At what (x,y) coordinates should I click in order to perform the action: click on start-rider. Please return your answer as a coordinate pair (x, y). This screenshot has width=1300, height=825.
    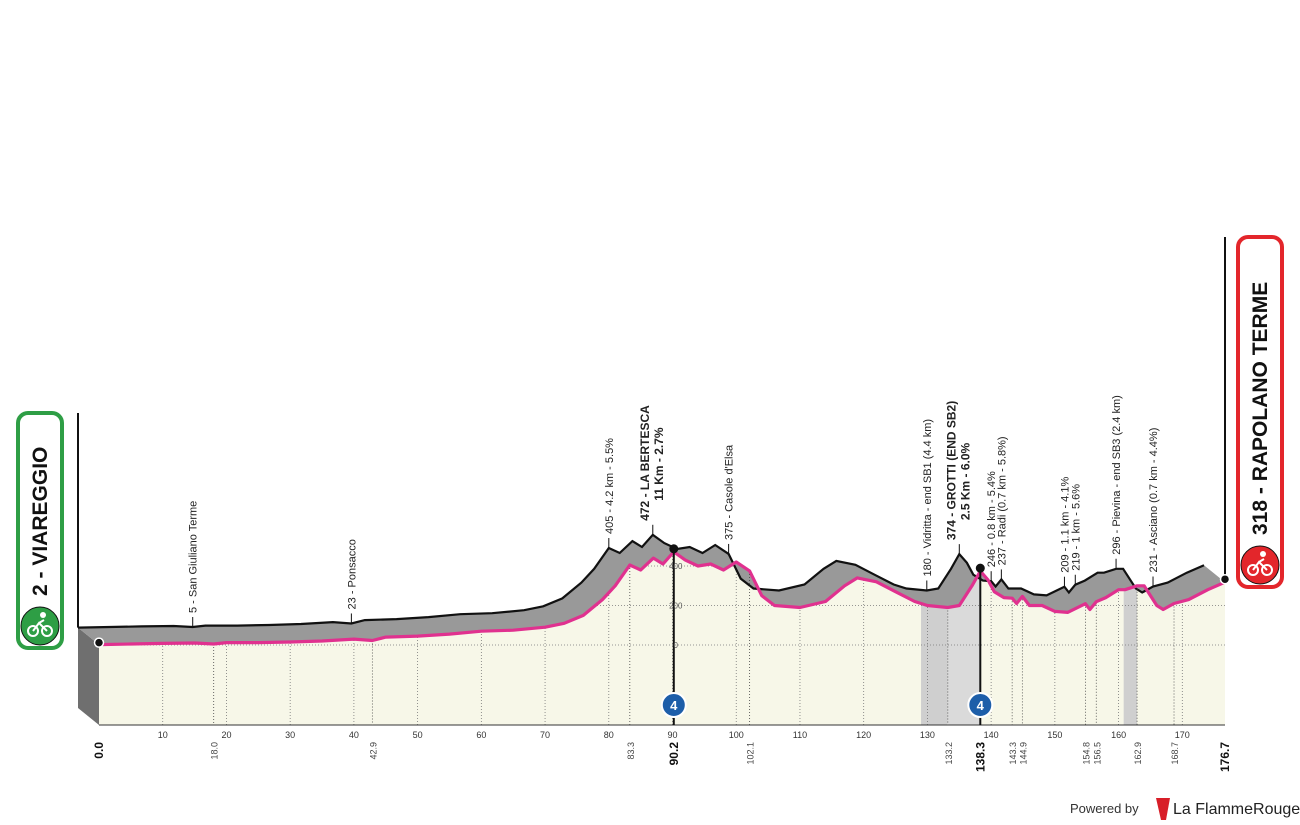
    Looking at the image, I should click on (40, 625).